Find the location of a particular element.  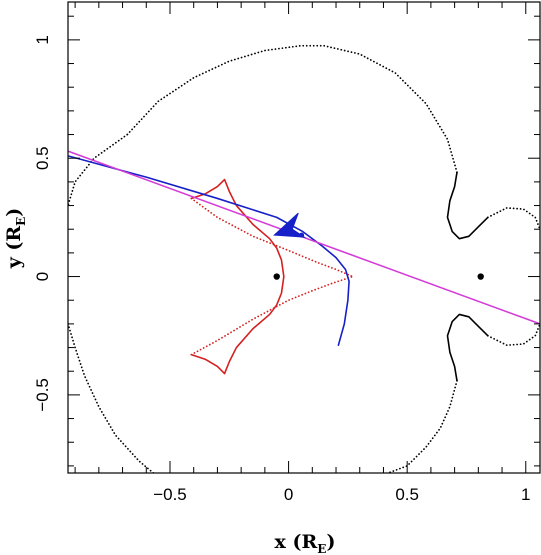

x-axis-label: x (RE) is located at coordinates (305, 543).